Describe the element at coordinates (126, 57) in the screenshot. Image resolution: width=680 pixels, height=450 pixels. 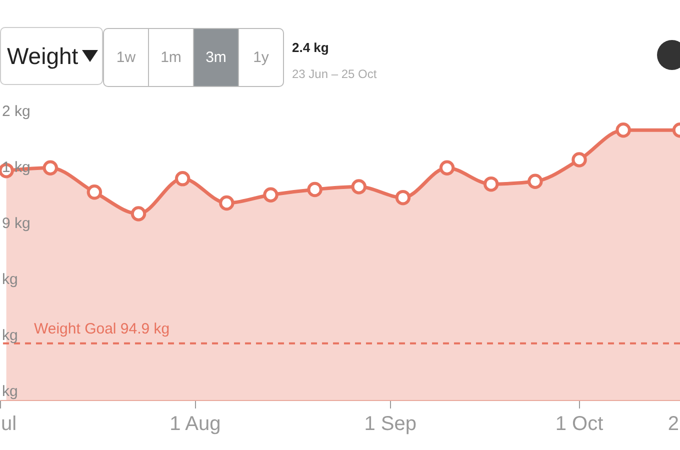
I see `text: 1w` at that location.